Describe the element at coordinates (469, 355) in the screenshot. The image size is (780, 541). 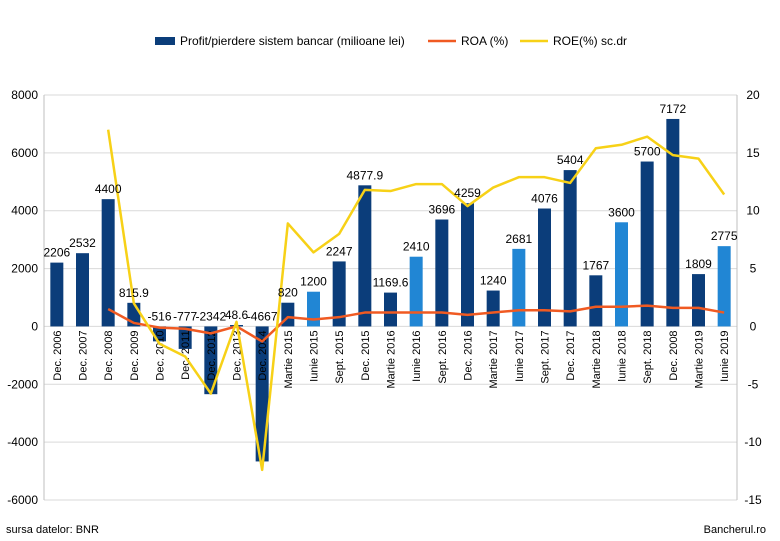
I see `category-label: Dec. 2016` at that location.